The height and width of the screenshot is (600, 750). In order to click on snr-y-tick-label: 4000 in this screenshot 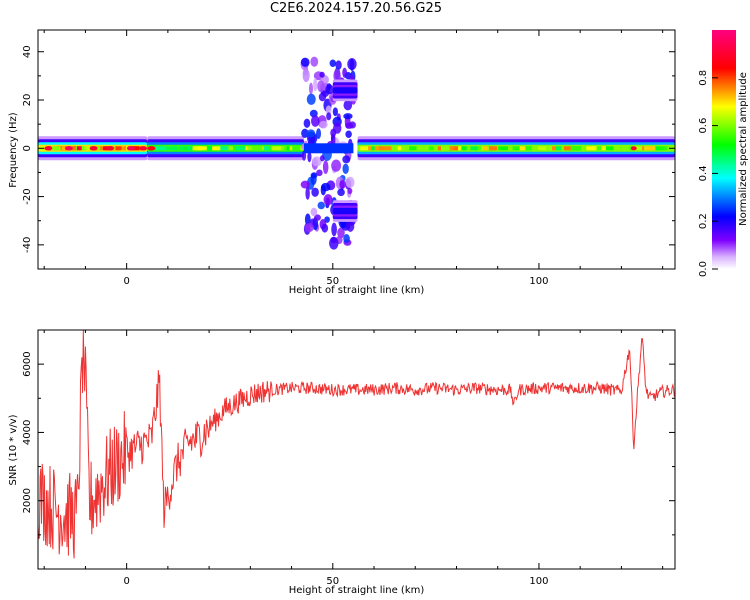, I will do `click(27, 432)`.